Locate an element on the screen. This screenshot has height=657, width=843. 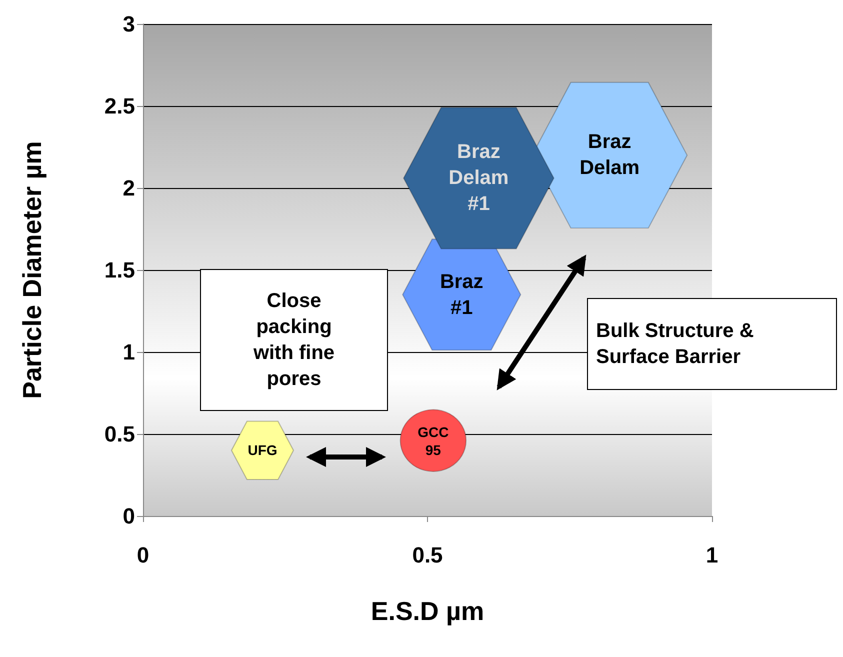
series-label: Braz #1 is located at coordinates (461, 295).